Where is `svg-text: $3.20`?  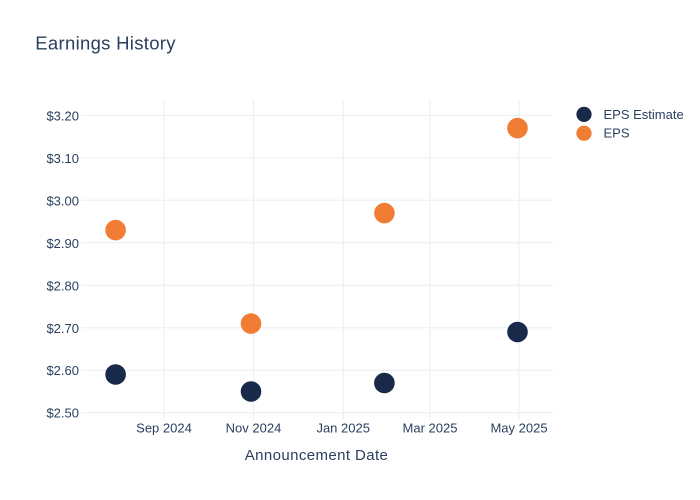
svg-text: $3.20 is located at coordinates (62, 115).